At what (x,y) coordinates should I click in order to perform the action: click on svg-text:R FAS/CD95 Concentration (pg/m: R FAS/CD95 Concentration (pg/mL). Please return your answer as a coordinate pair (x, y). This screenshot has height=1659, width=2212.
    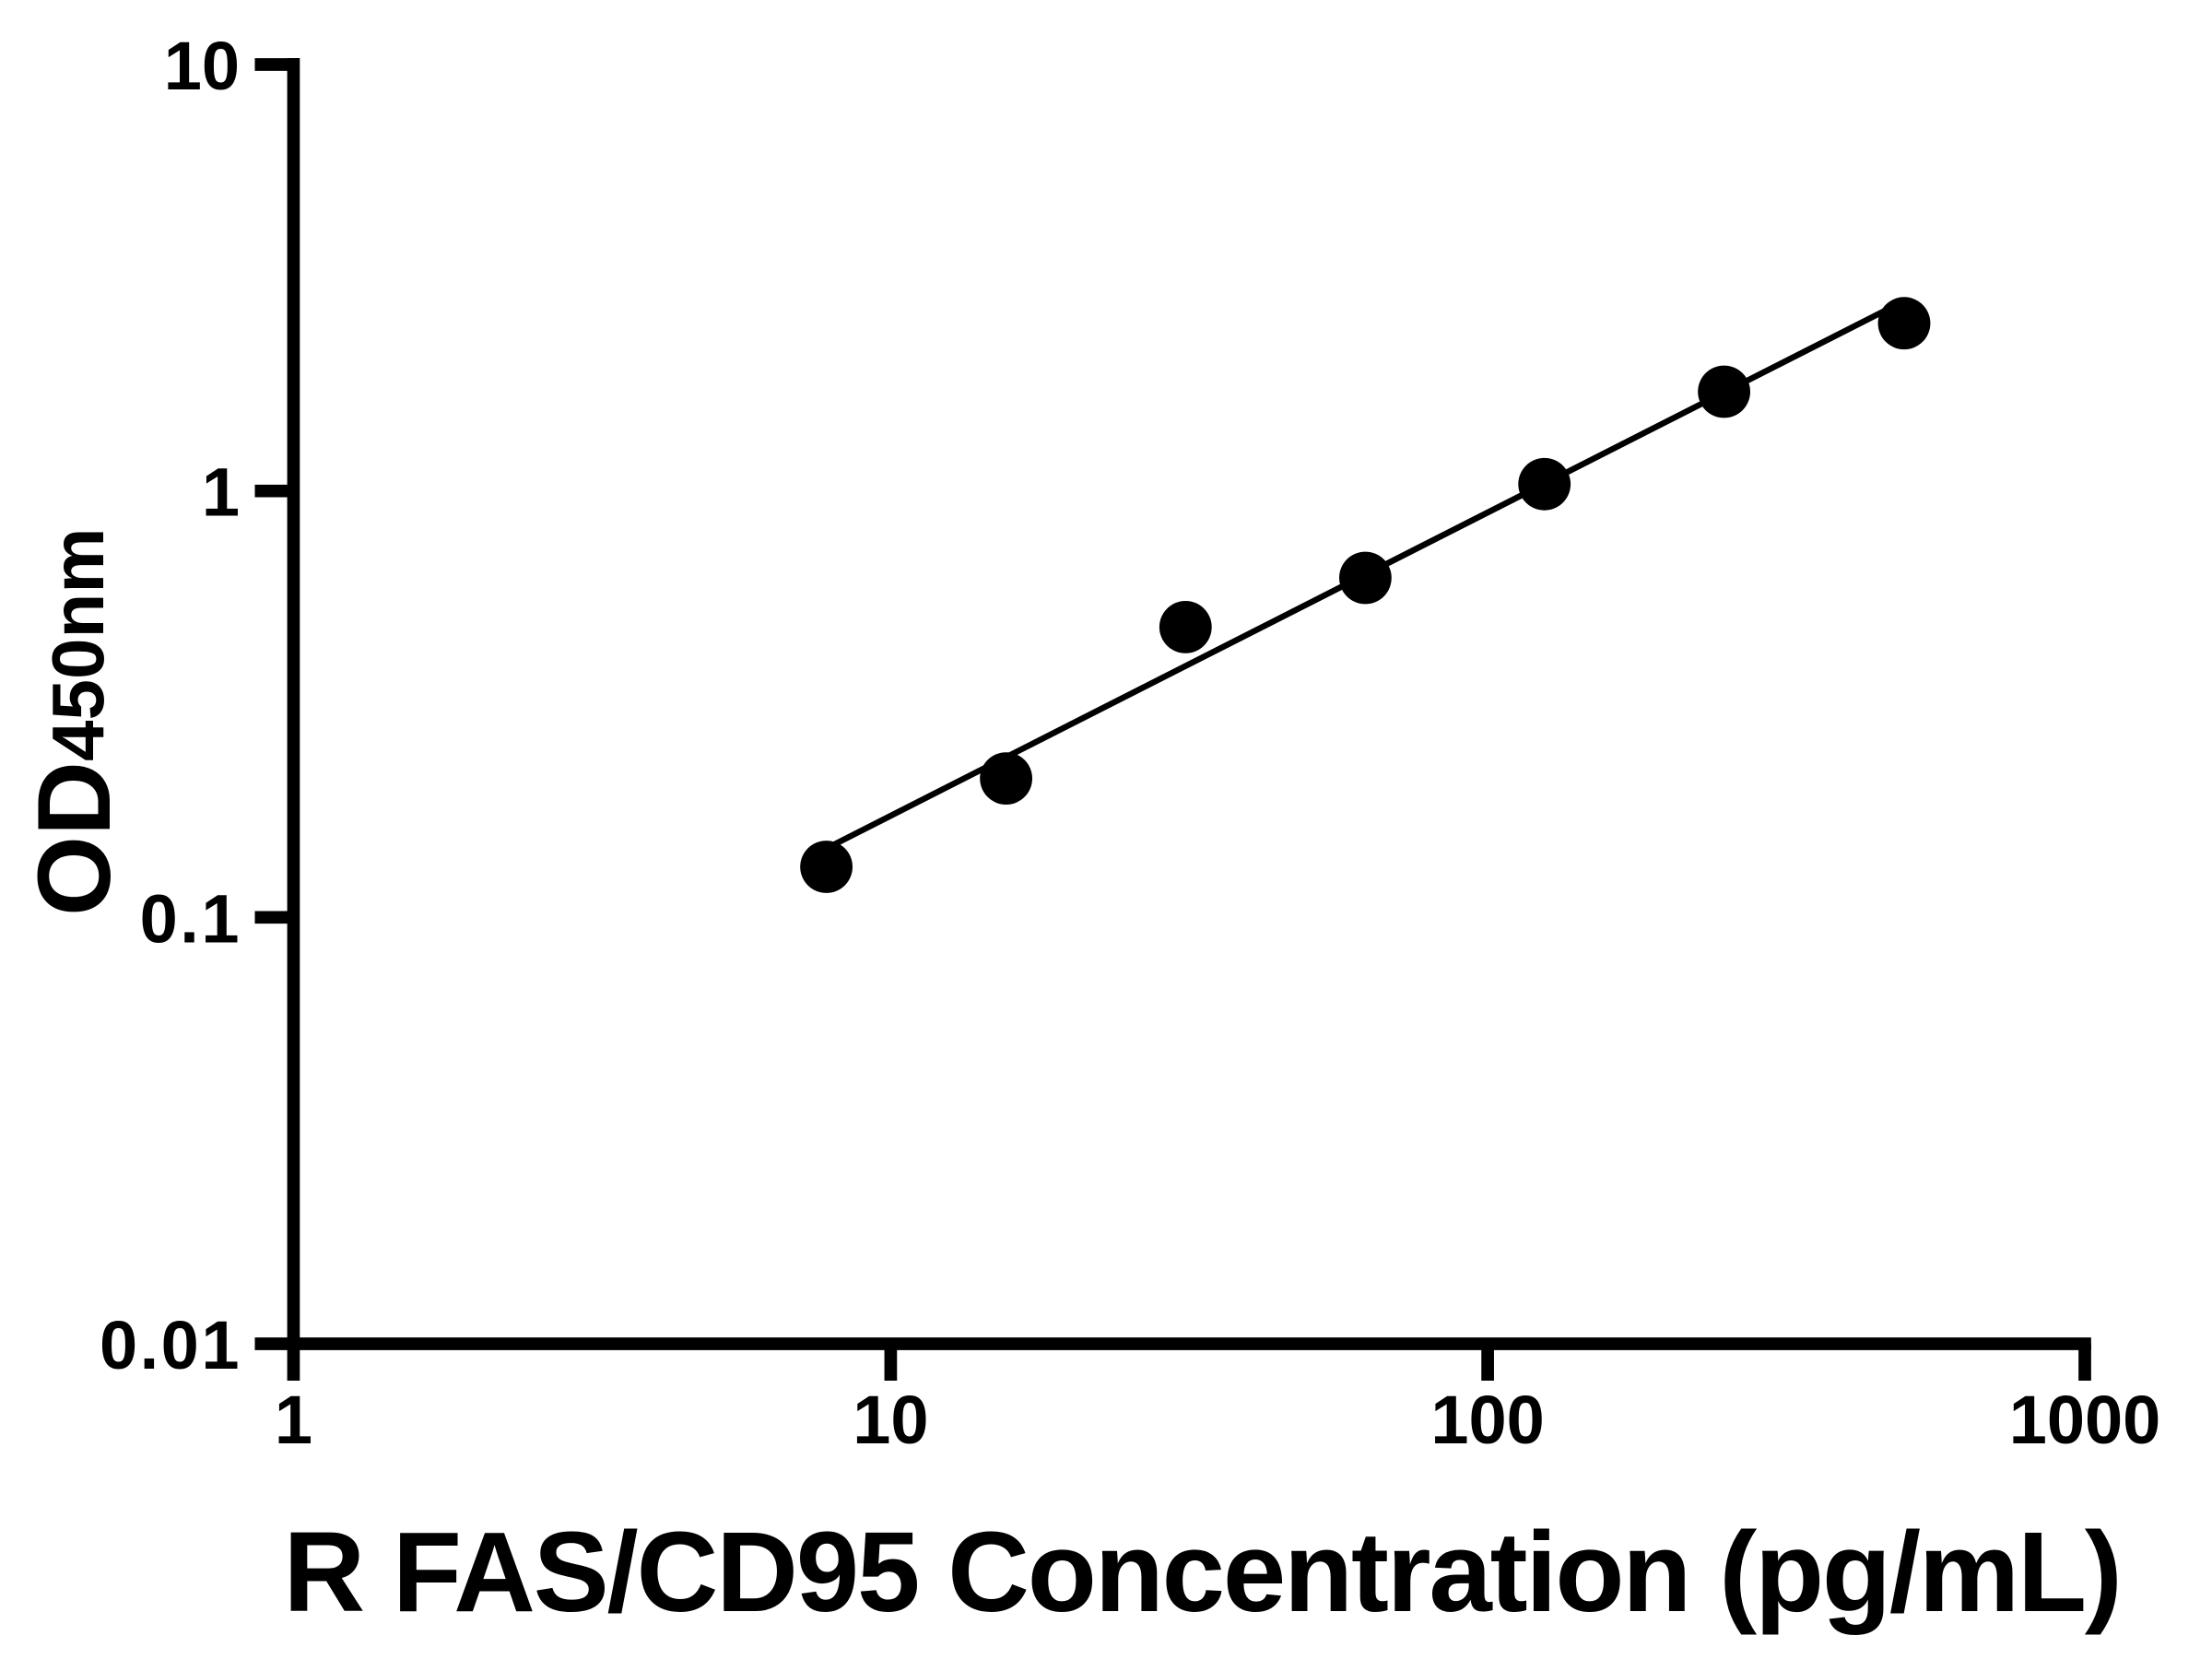
    Looking at the image, I should click on (1201, 1573).